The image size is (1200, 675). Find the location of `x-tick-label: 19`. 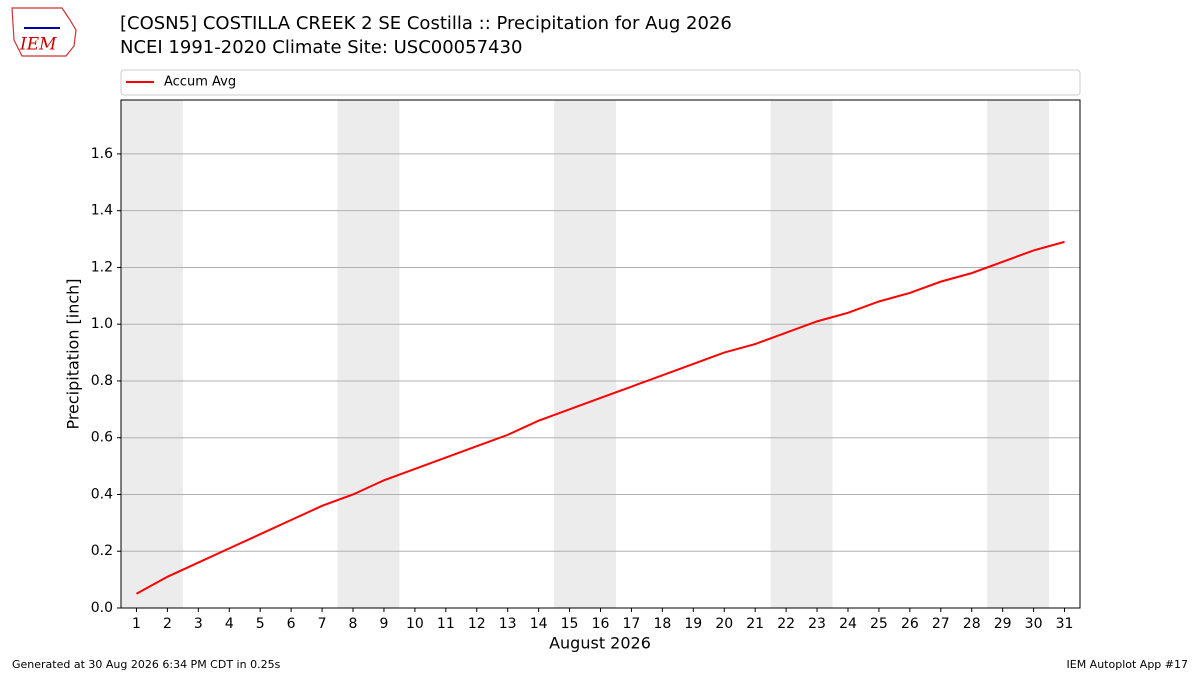

x-tick-label: 19 is located at coordinates (693, 624).